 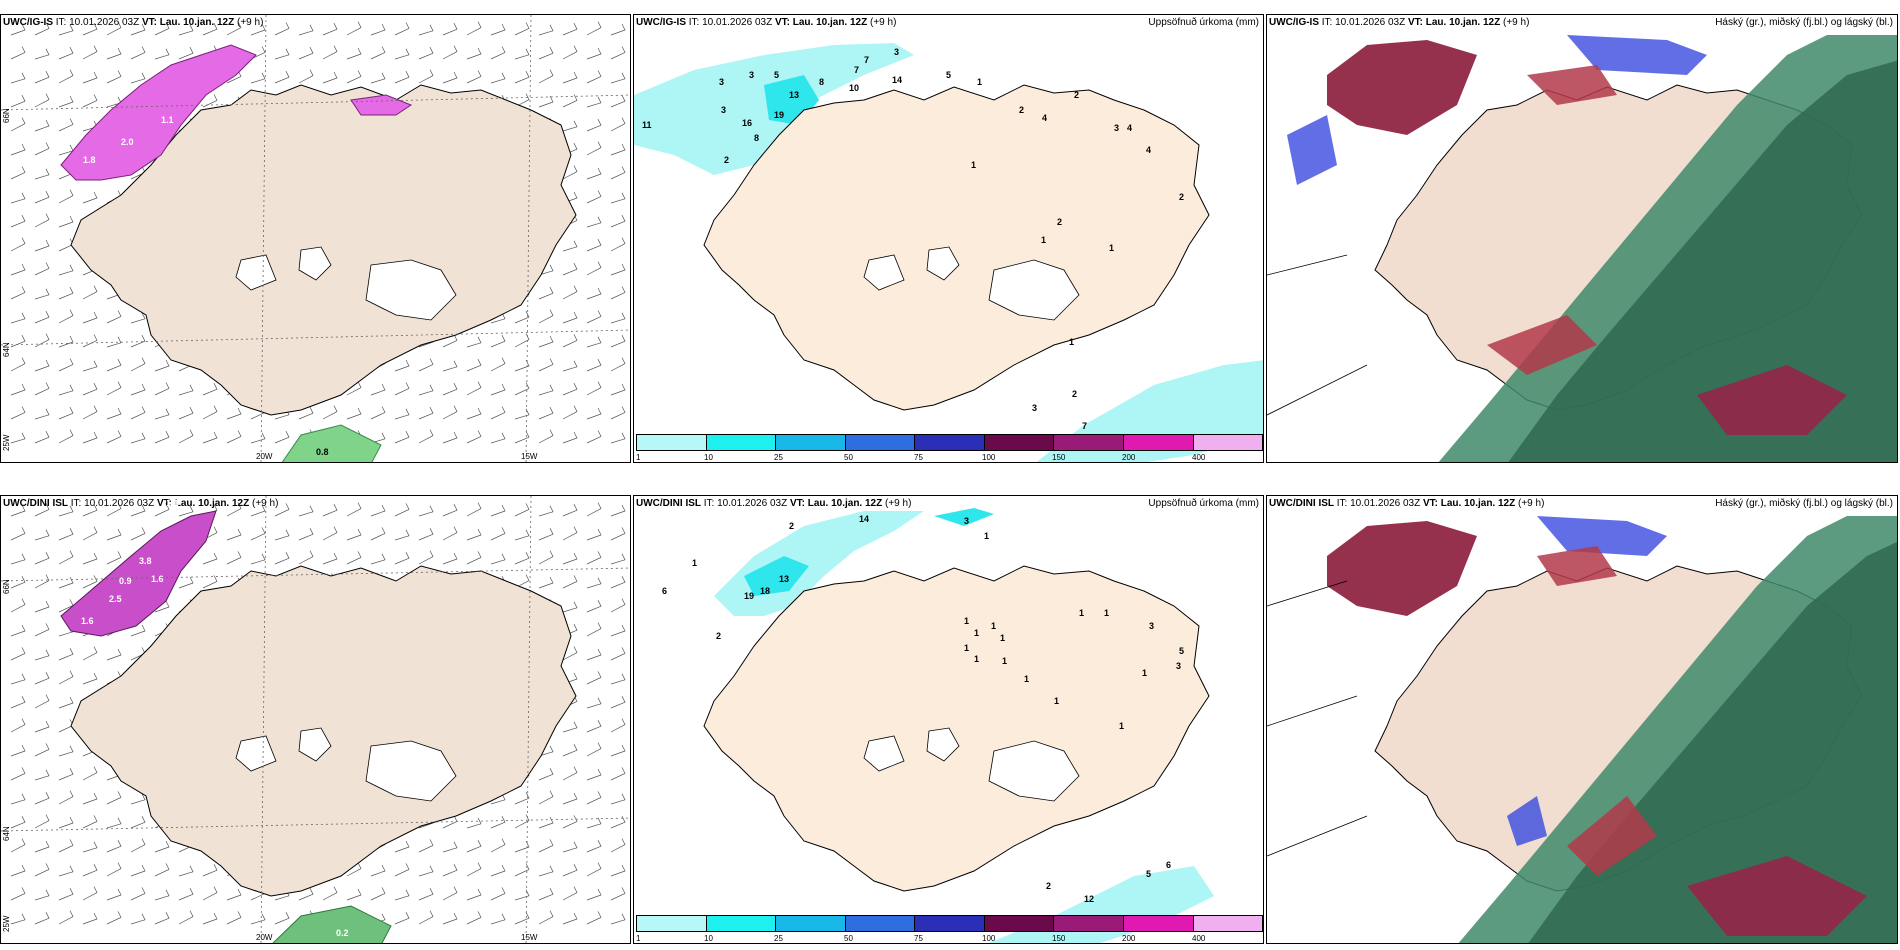 I want to click on precip-number: 18, so click(x=765, y=591).